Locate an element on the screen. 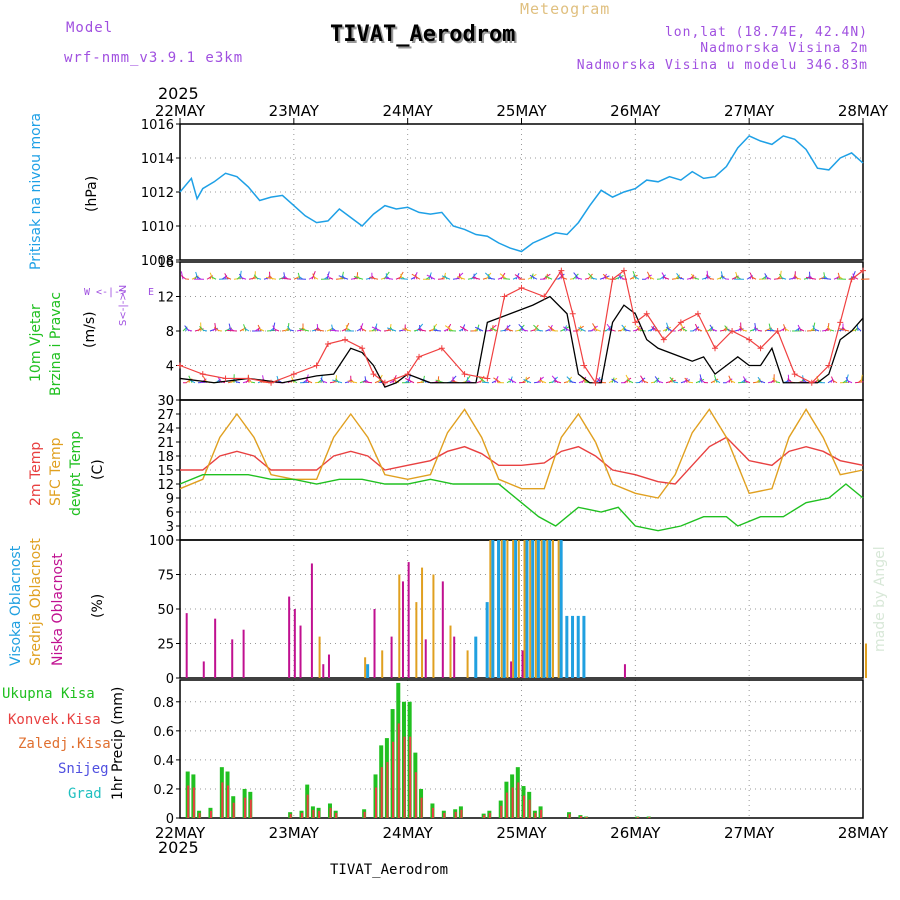 The width and height of the screenshot is (900, 900). elevation: Nadmorska Visina 2m is located at coordinates (784, 48).